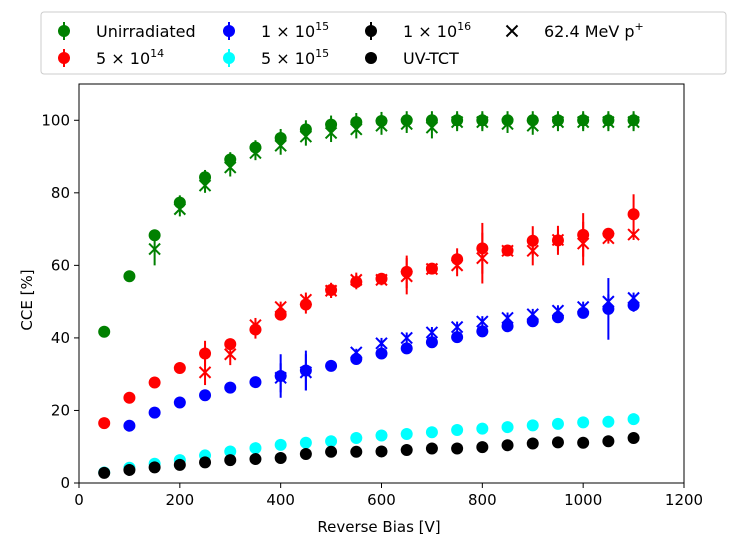 The width and height of the screenshot is (738, 551). I want to click on x-tick-label: 400, so click(280, 500).